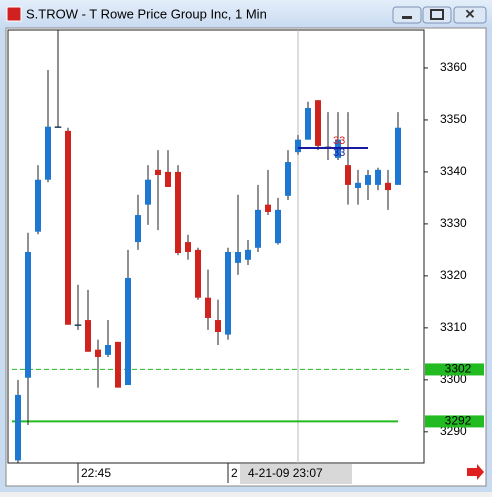 Image resolution: width=492 pixels, height=497 pixels. Describe the element at coordinates (407, 17) in the screenshot. I see `minimize-icon` at that location.